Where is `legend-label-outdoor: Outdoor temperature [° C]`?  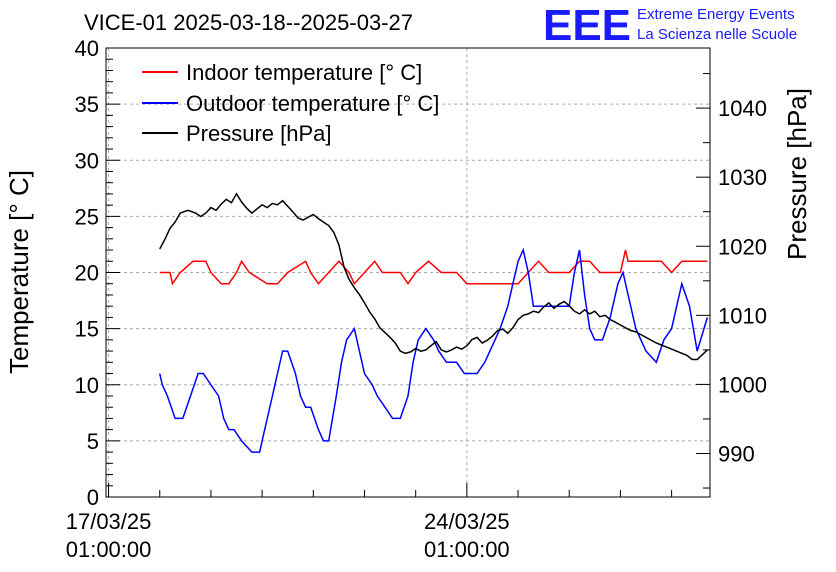 legend-label-outdoor: Outdoor temperature [° C] is located at coordinates (312, 103).